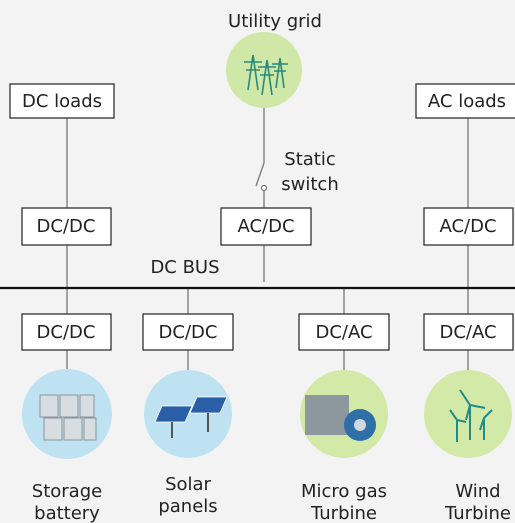  I want to click on grid-icon-bg, so click(264, 70).